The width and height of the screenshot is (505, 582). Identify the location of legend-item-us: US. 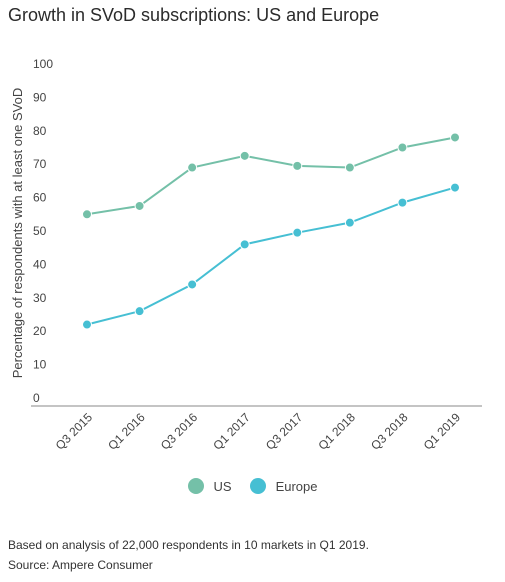
(209, 486).